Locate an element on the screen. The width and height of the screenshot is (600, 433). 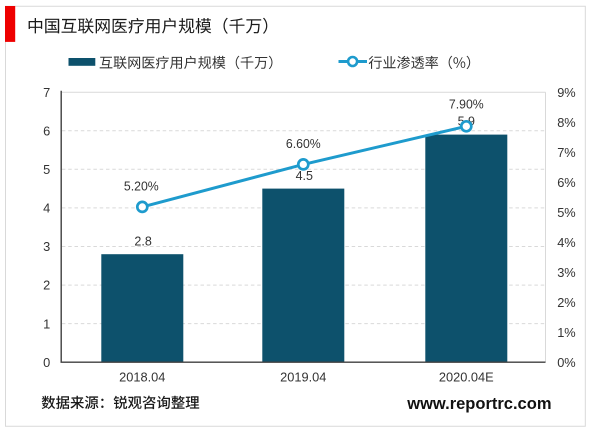
svg-text: 7.90% is located at coordinates (466, 103).